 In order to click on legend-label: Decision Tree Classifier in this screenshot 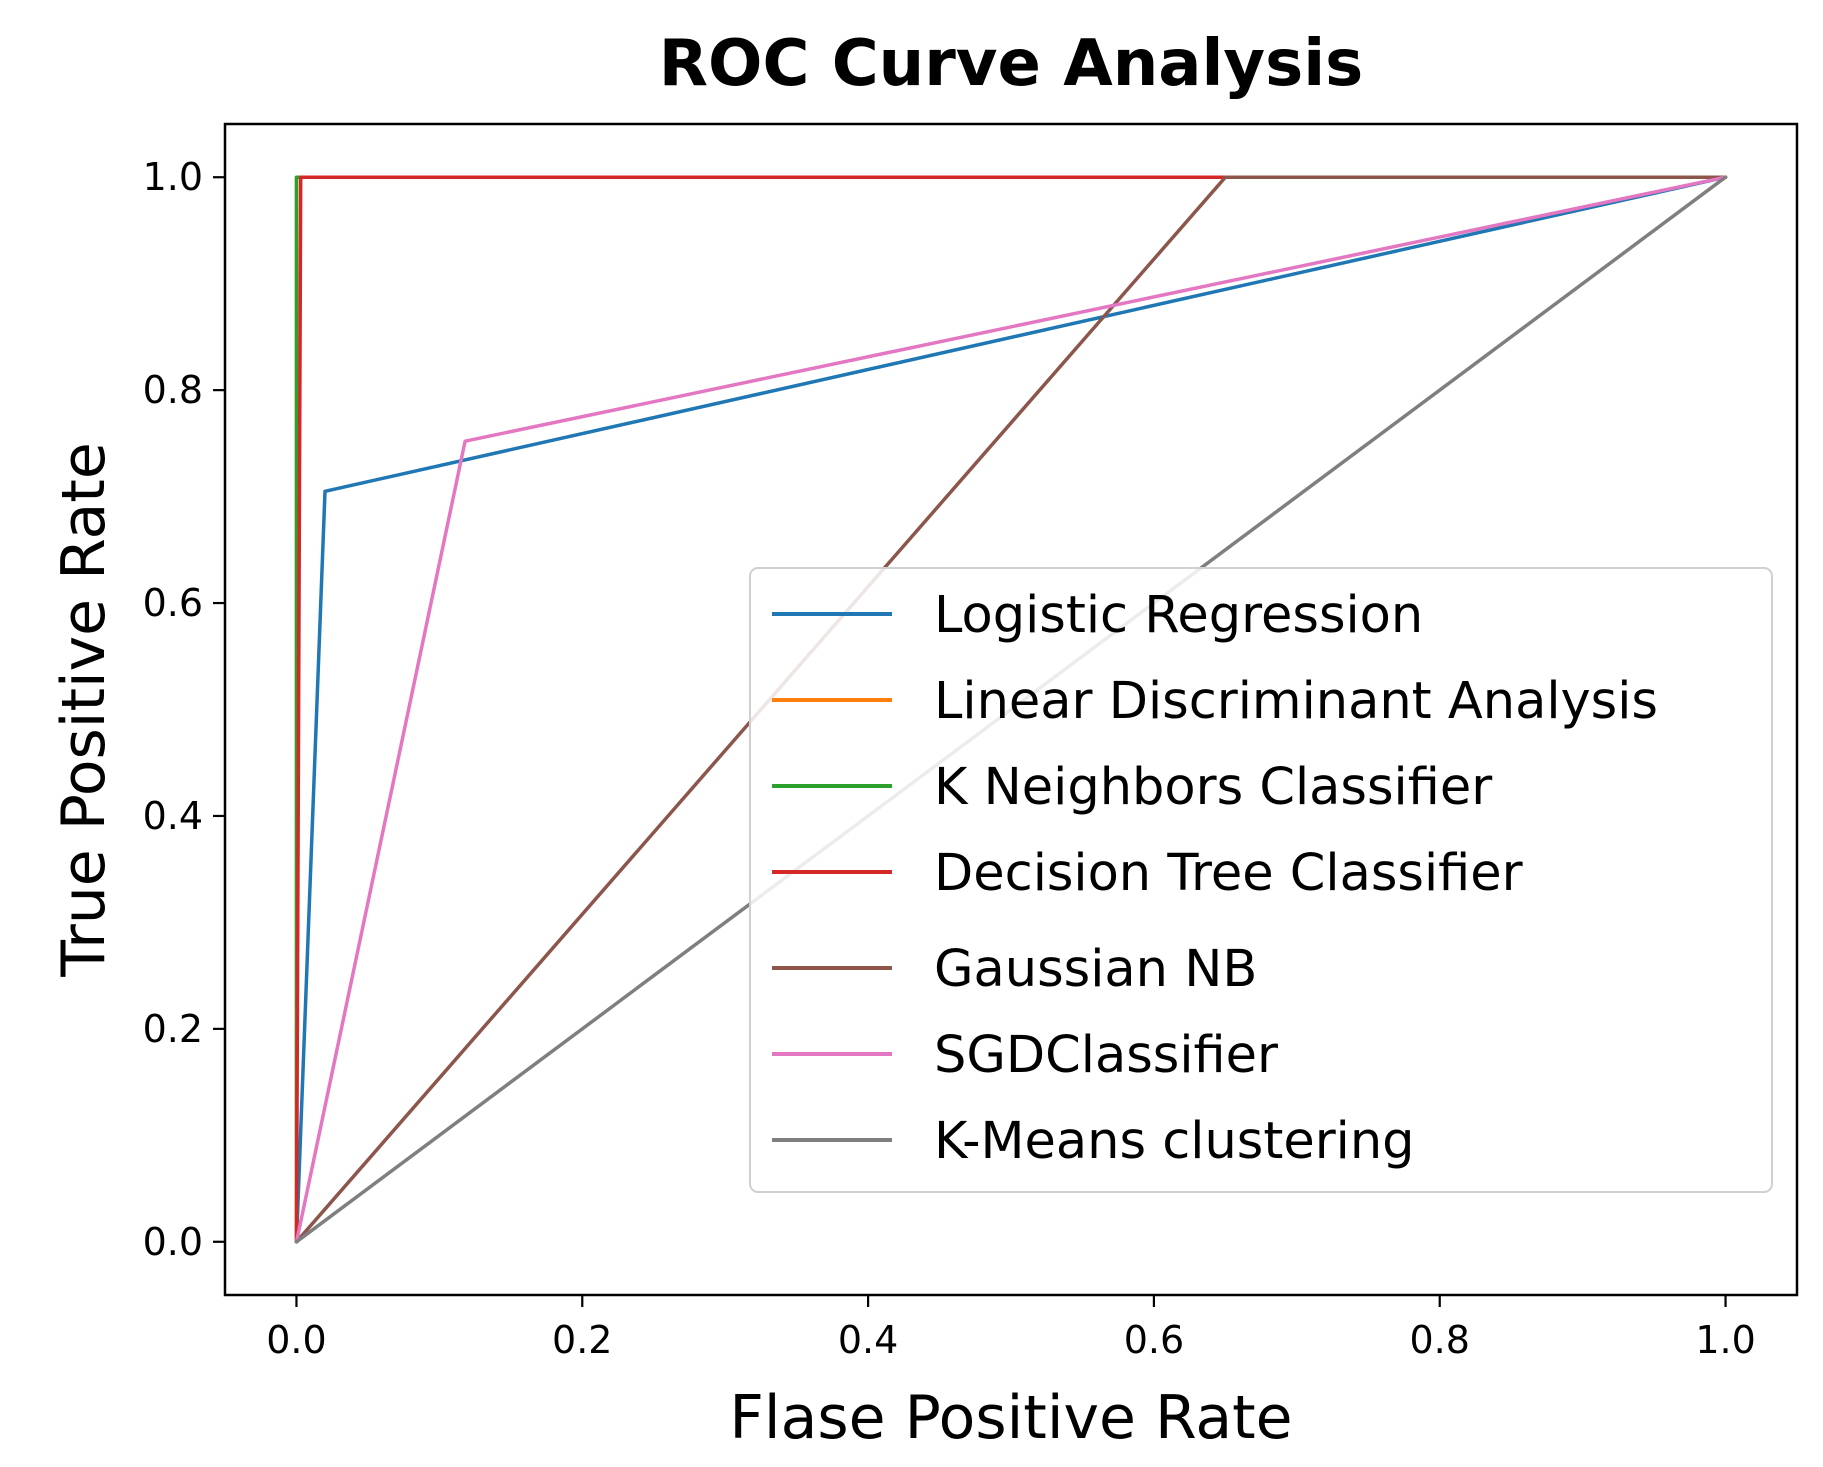, I will do `click(1228, 873)`.